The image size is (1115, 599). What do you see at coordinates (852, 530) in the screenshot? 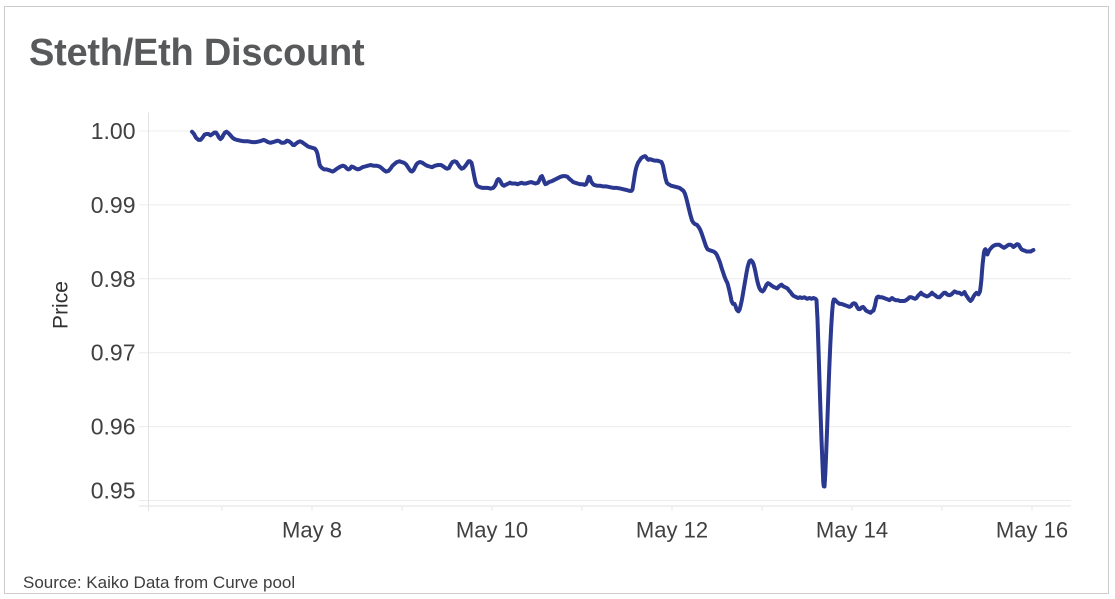
I see `svg-text: May 14` at bounding box center [852, 530].